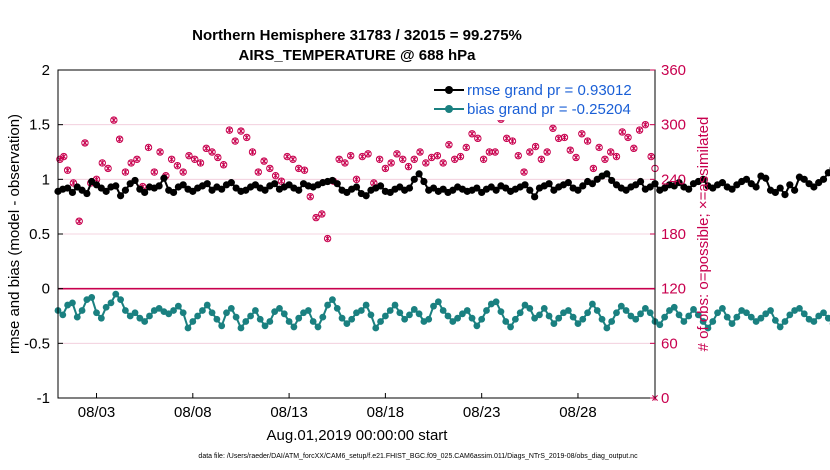 The height and width of the screenshot is (470, 830). What do you see at coordinates (442, 183) in the screenshot?
I see `rmse-layer` at bounding box center [442, 183].